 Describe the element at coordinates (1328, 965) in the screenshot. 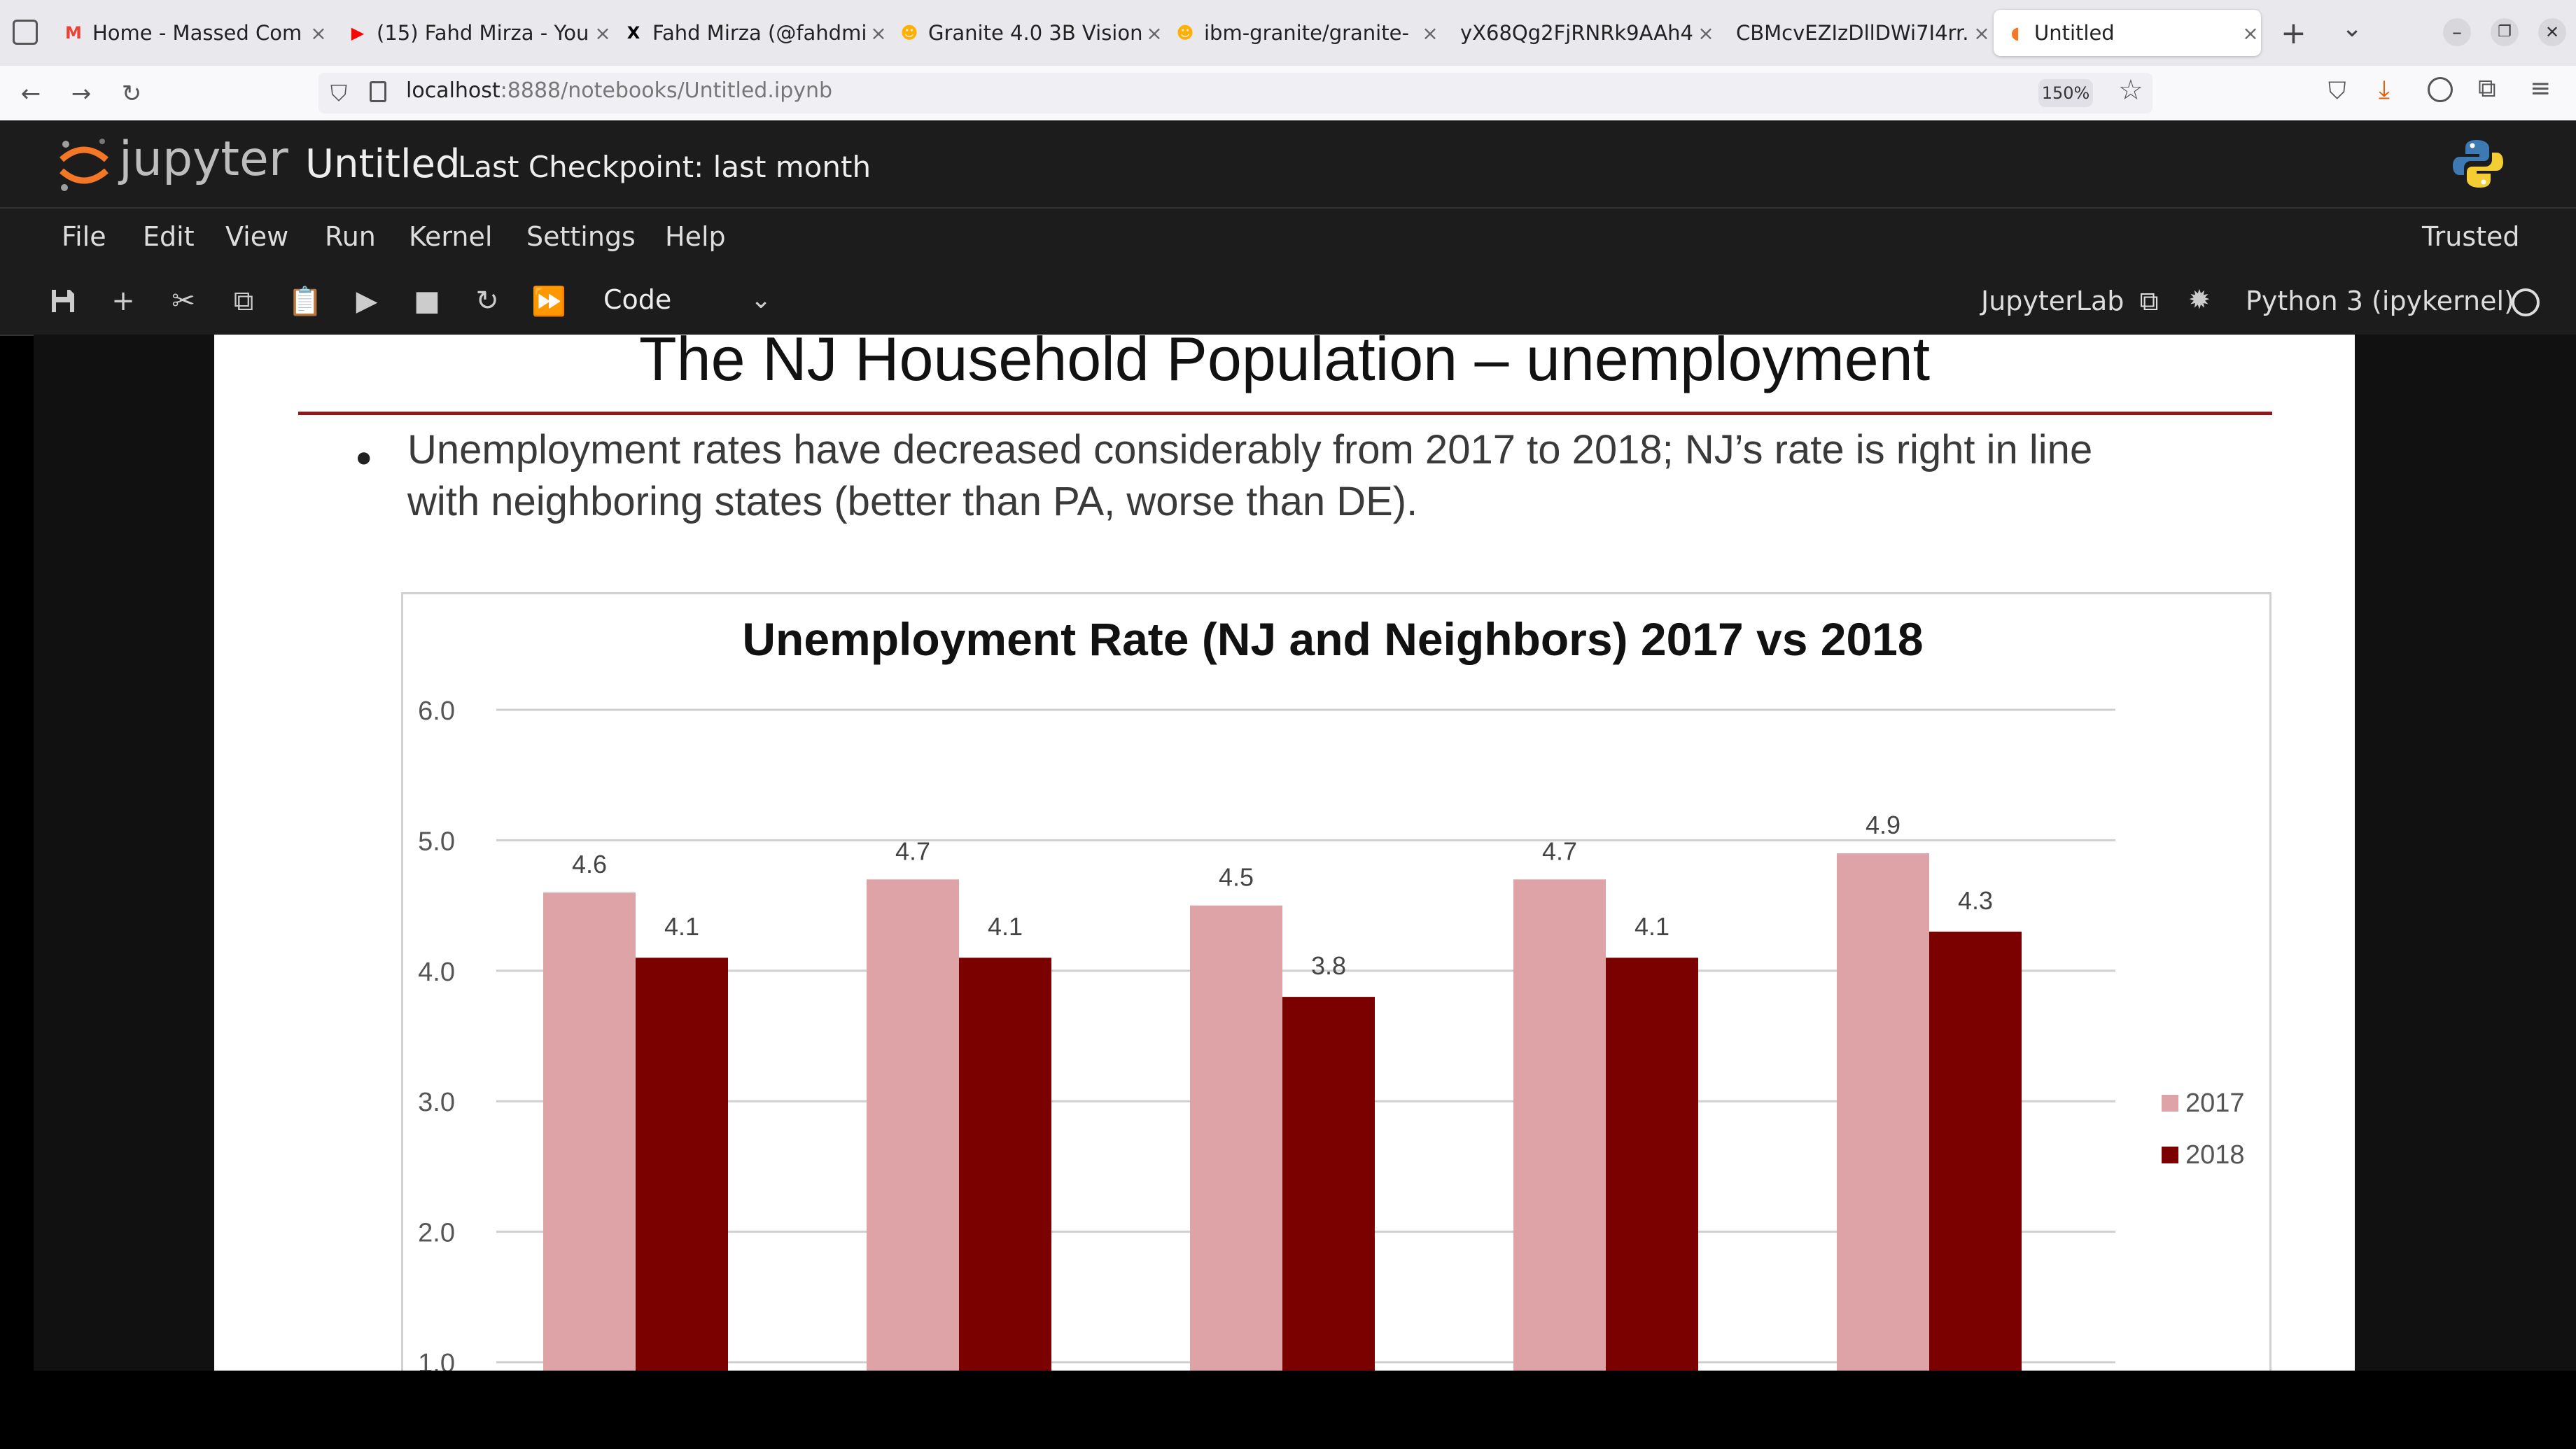

I see `data-label: 3.8` at that location.